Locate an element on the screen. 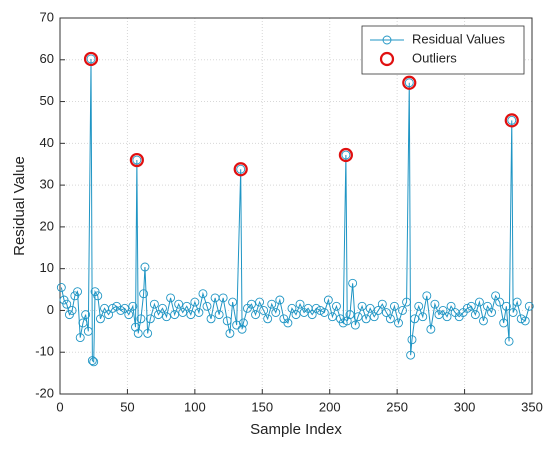 The height and width of the screenshot is (451, 550). legend: Residual Values Outliers is located at coordinates (443, 50).